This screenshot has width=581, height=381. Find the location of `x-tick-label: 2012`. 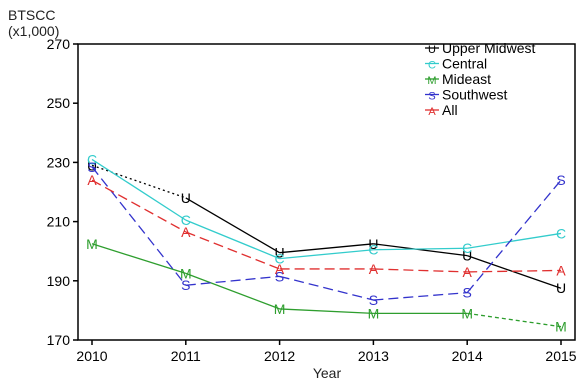

x-tick-label: 2012 is located at coordinates (279, 356).